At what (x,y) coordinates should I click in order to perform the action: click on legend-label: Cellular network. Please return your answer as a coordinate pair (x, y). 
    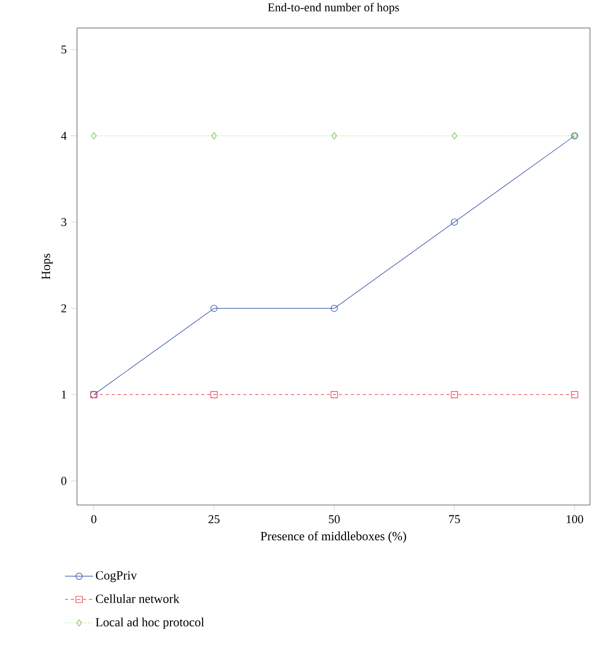
    Looking at the image, I should click on (138, 598).